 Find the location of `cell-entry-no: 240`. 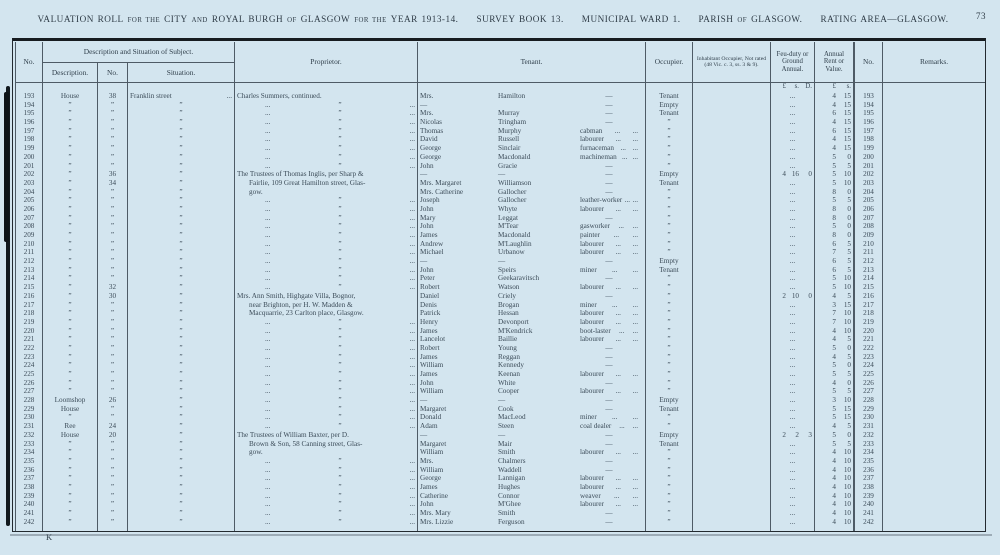

cell-entry-no: 240 is located at coordinates (29, 504).